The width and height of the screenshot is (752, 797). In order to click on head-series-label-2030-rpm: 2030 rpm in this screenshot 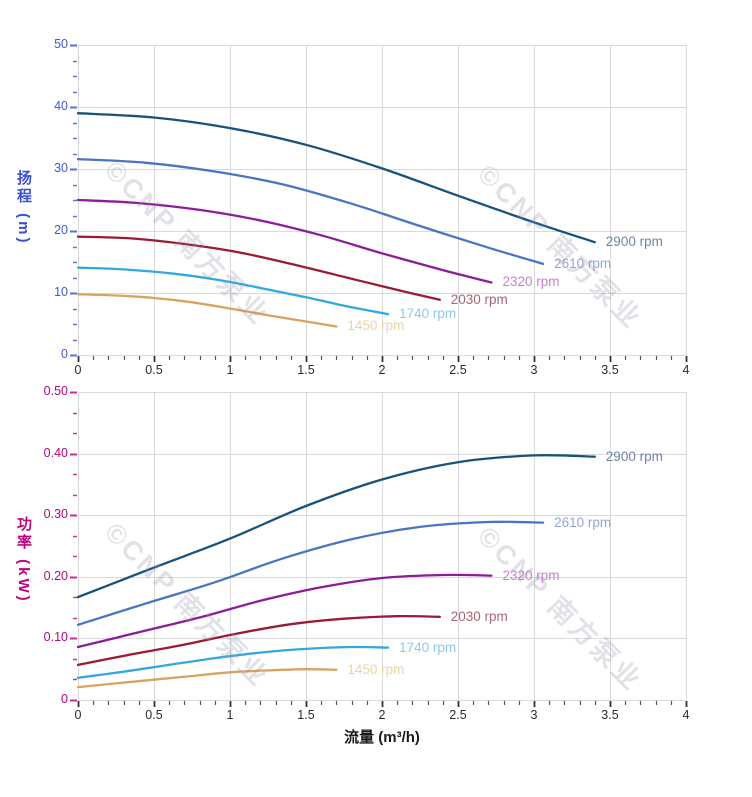, I will do `click(479, 299)`.